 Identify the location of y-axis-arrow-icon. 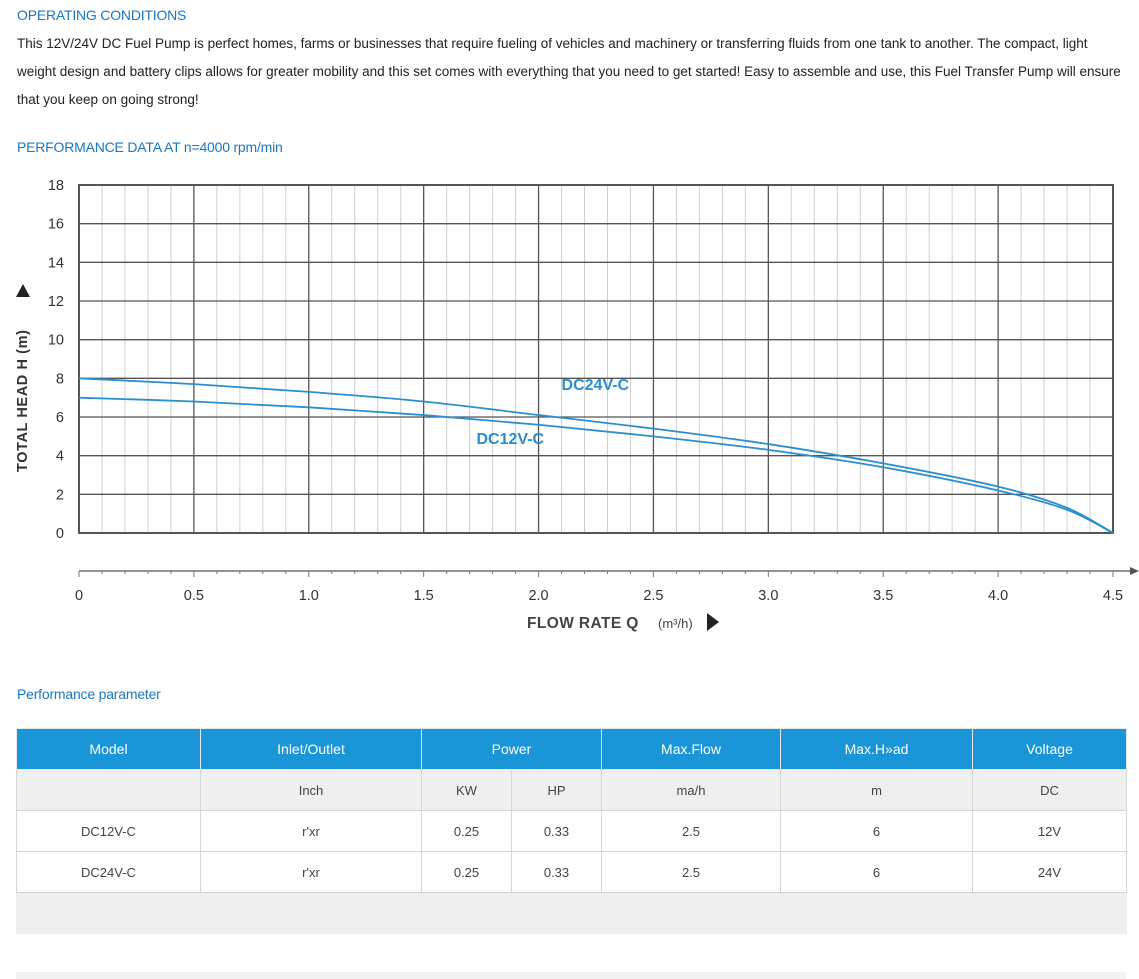
(23, 290).